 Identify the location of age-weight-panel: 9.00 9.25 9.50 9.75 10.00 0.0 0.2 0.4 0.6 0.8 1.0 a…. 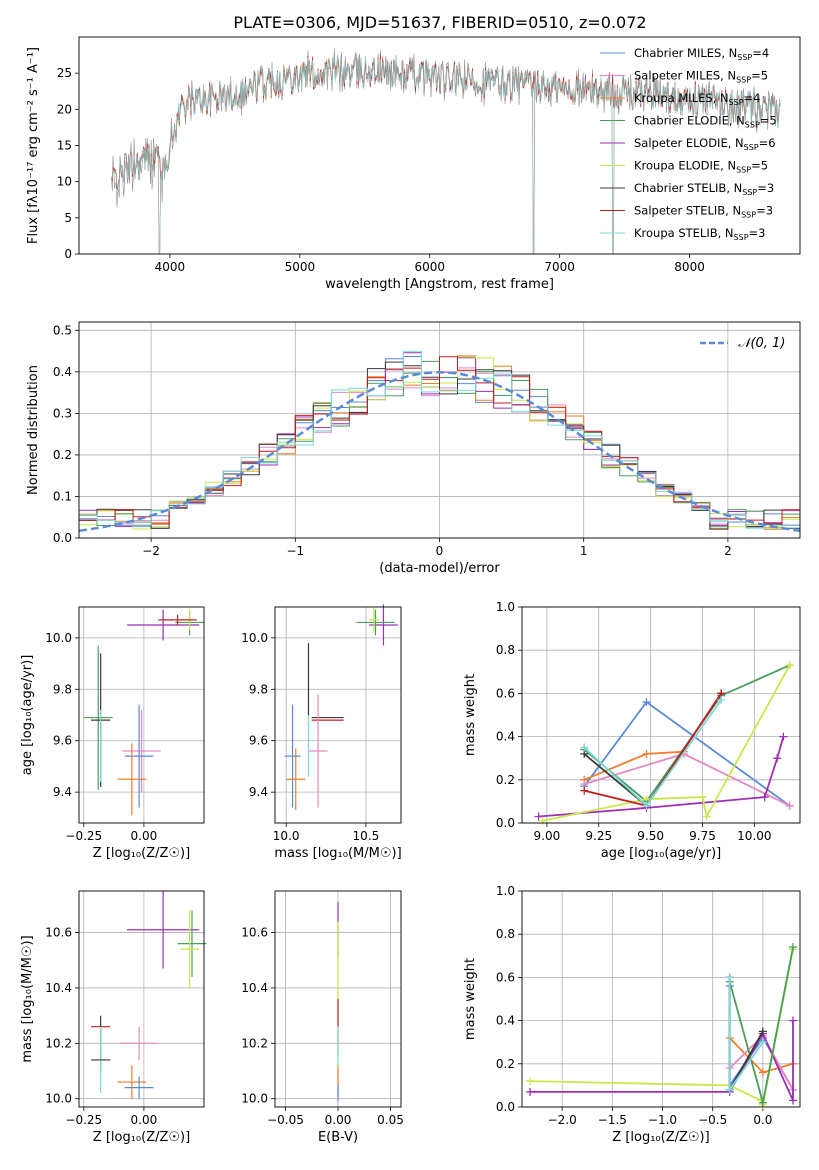
(632, 730).